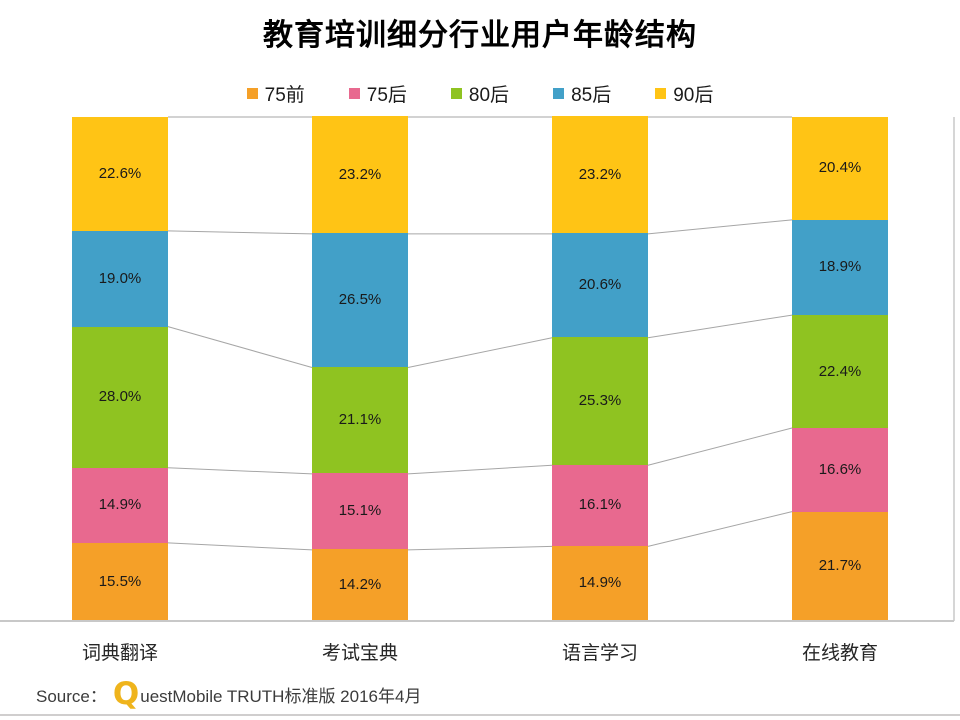  I want to click on bar-segment-75后-语言学习, so click(600, 505).